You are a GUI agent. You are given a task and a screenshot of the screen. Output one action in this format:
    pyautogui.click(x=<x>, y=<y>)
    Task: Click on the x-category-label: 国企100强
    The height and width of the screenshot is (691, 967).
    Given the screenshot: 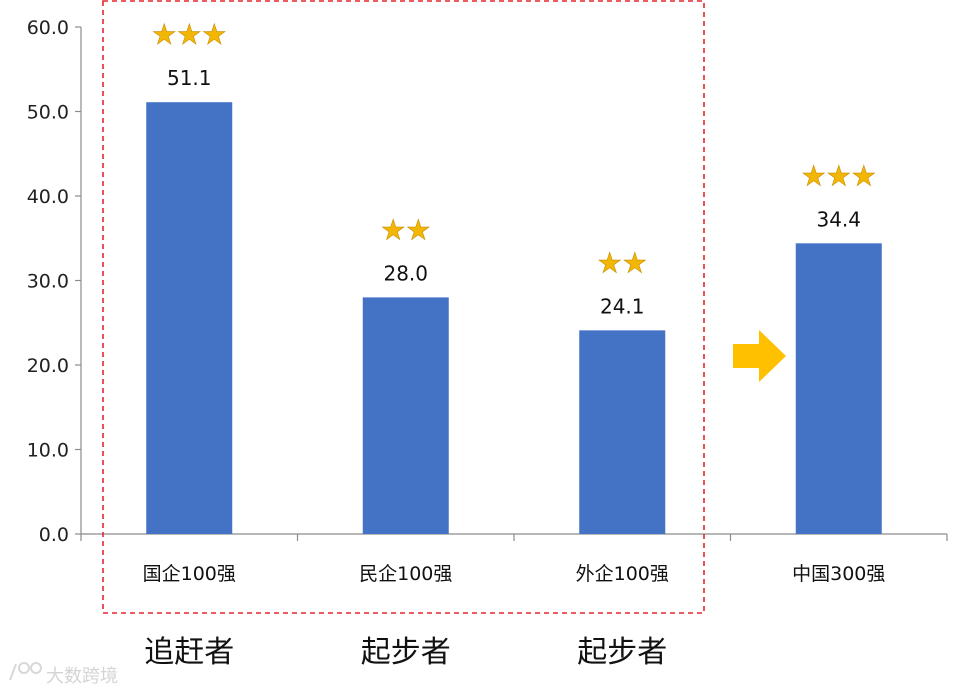 What is the action you would take?
    pyautogui.click(x=189, y=574)
    